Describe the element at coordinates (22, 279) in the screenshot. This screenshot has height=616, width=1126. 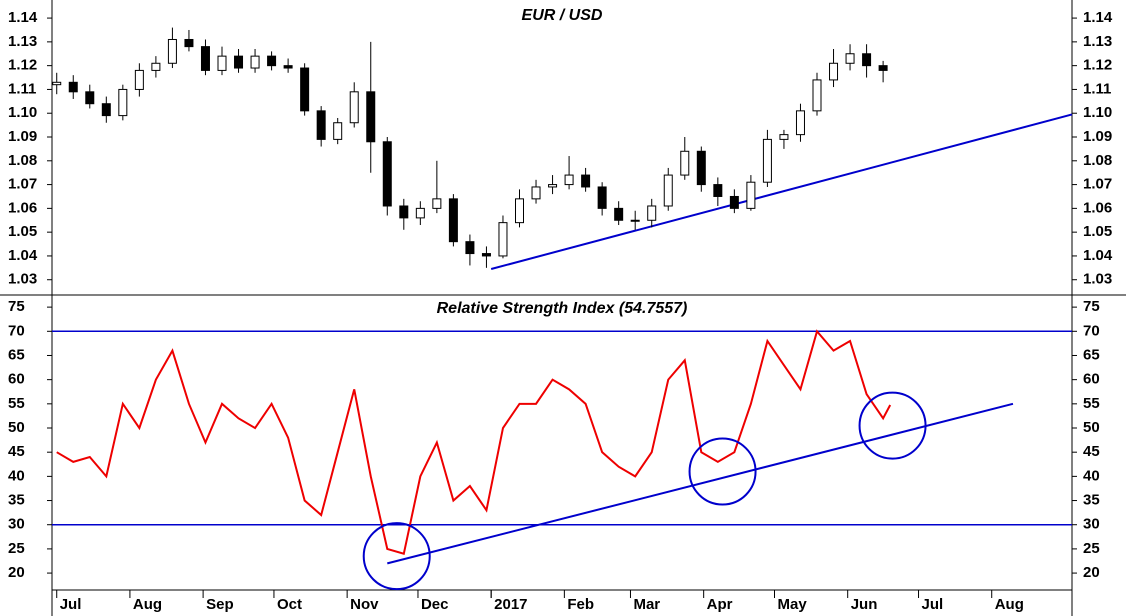
I see `y-tick-label: 1.03` at that location.